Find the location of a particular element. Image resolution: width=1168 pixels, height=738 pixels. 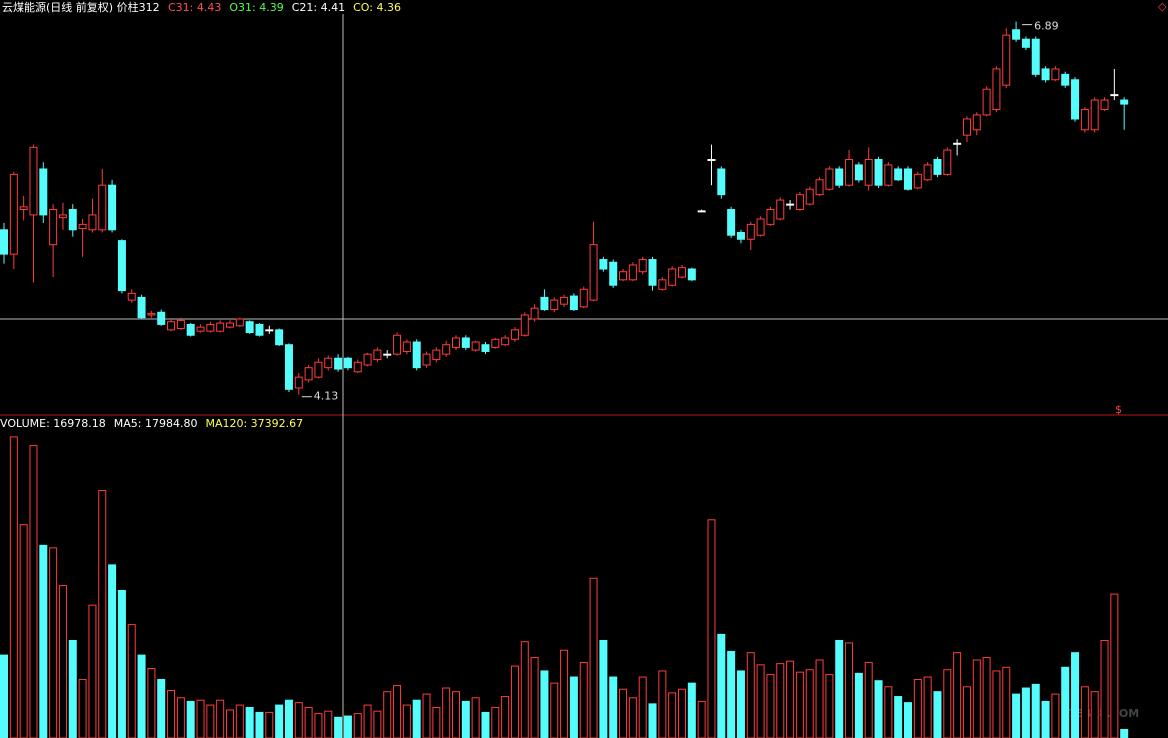

volume-header-item: VOLUME: 16978.18 is located at coordinates (53, 423).